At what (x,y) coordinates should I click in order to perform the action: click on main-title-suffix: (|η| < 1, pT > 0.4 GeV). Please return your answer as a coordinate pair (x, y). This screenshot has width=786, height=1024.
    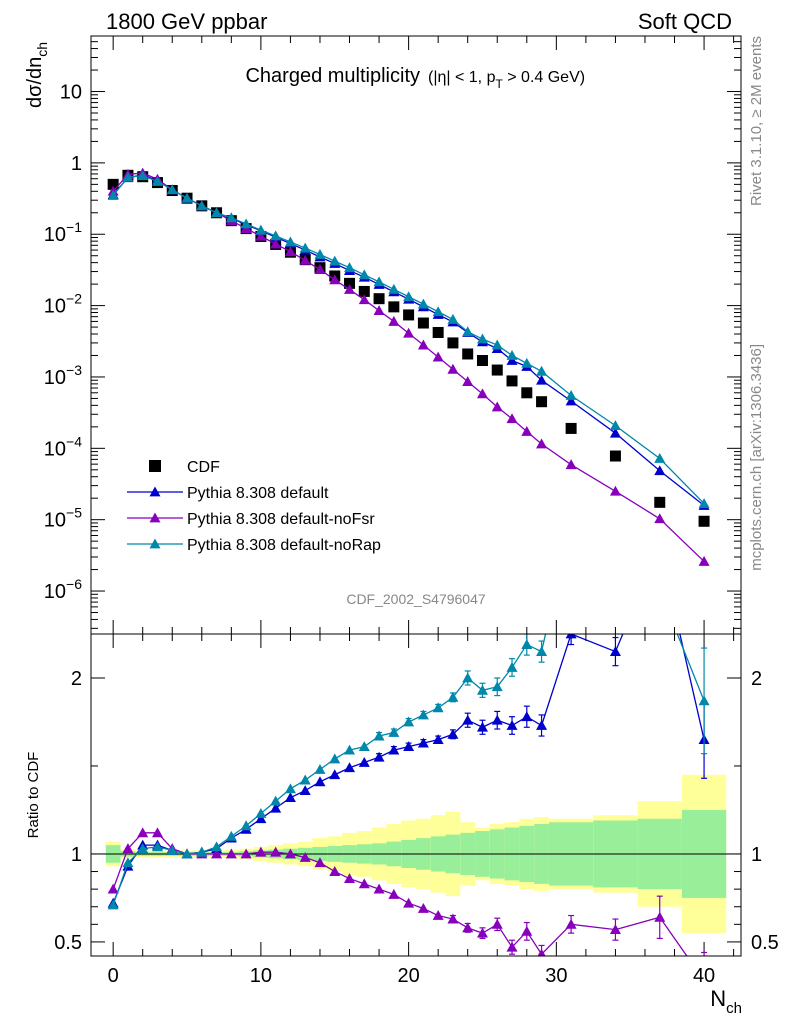
    Looking at the image, I should click on (506, 80).